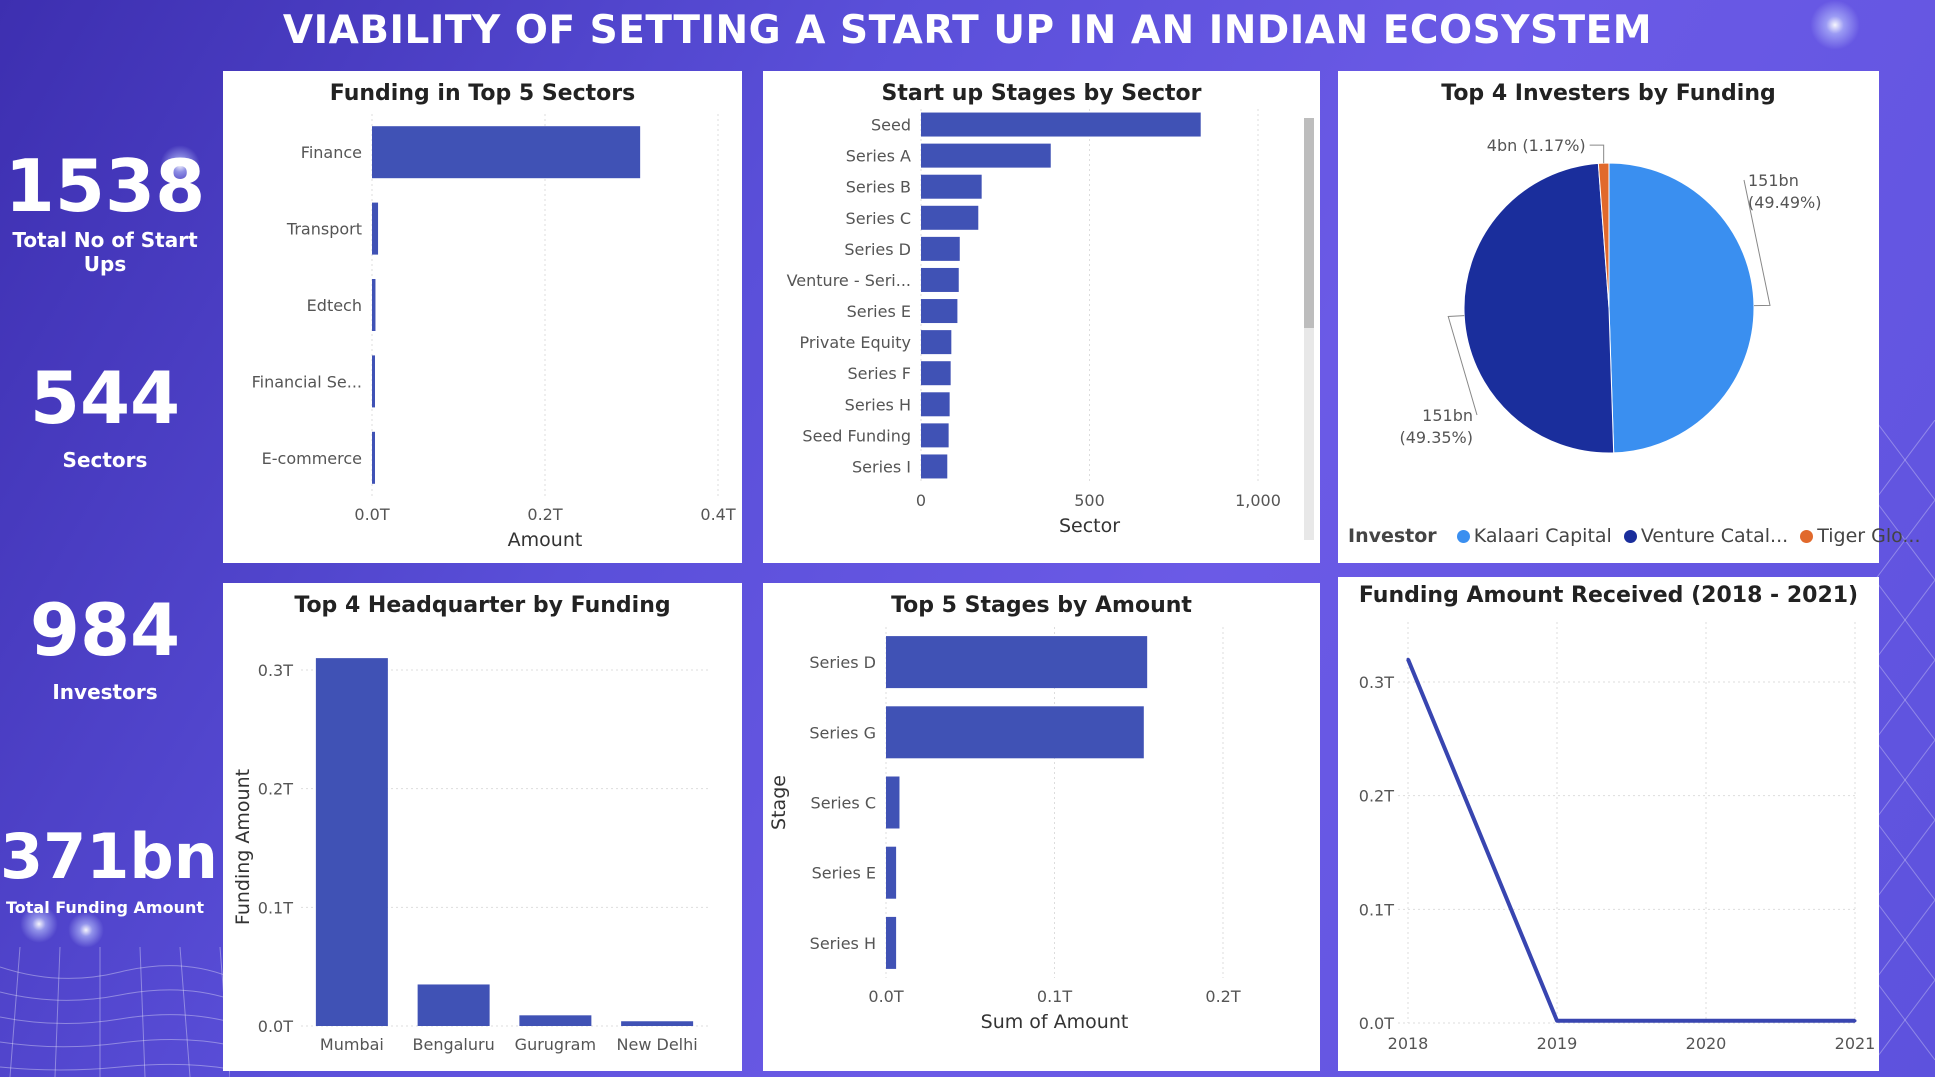 The width and height of the screenshot is (1935, 1077). What do you see at coordinates (921, 500) in the screenshot?
I see `x-tick-label: 0` at bounding box center [921, 500].